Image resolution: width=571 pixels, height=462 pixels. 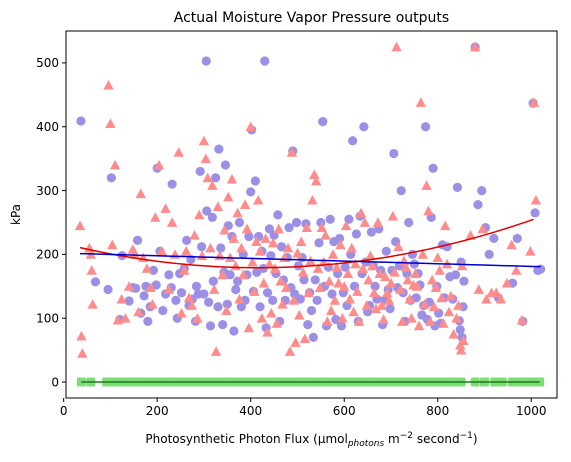 What do you see at coordinates (466, 436) in the screenshot?
I see `x-axis-title-superscript-2: −1` at bounding box center [466, 436].